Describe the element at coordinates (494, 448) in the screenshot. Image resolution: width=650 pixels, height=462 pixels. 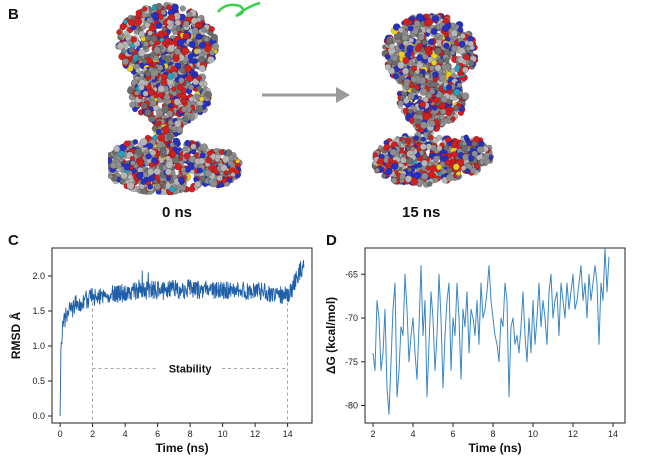
I see `x-axis-label: Time (ns)` at that location.